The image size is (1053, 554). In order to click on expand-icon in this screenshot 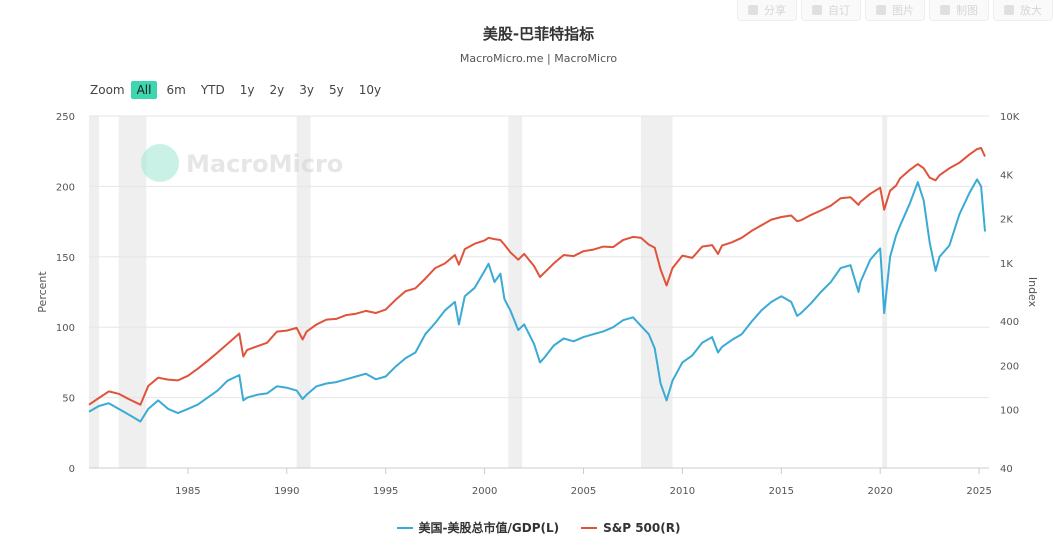, I will do `click(1009, 10)`.